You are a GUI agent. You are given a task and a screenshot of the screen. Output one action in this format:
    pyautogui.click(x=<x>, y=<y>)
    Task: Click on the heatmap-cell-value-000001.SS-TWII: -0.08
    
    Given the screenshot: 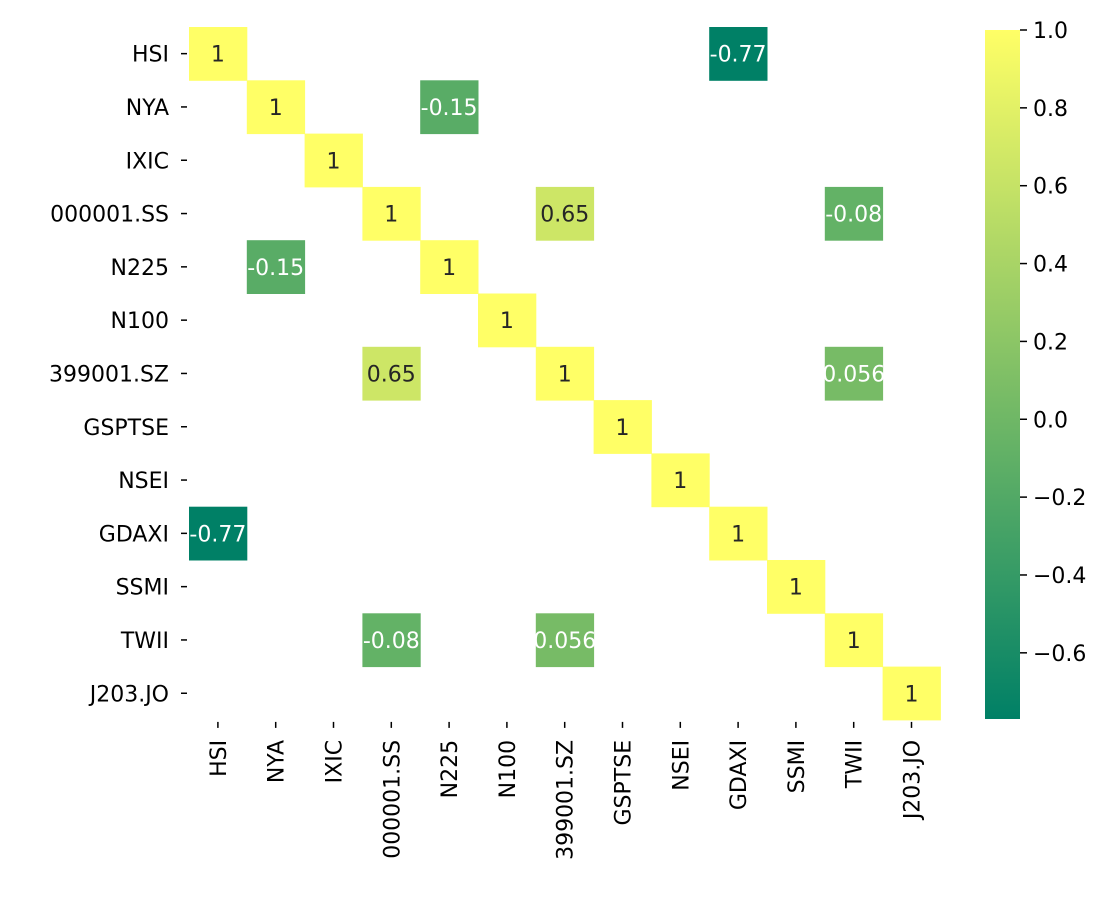 What is the action you would take?
    pyautogui.click(x=853, y=215)
    